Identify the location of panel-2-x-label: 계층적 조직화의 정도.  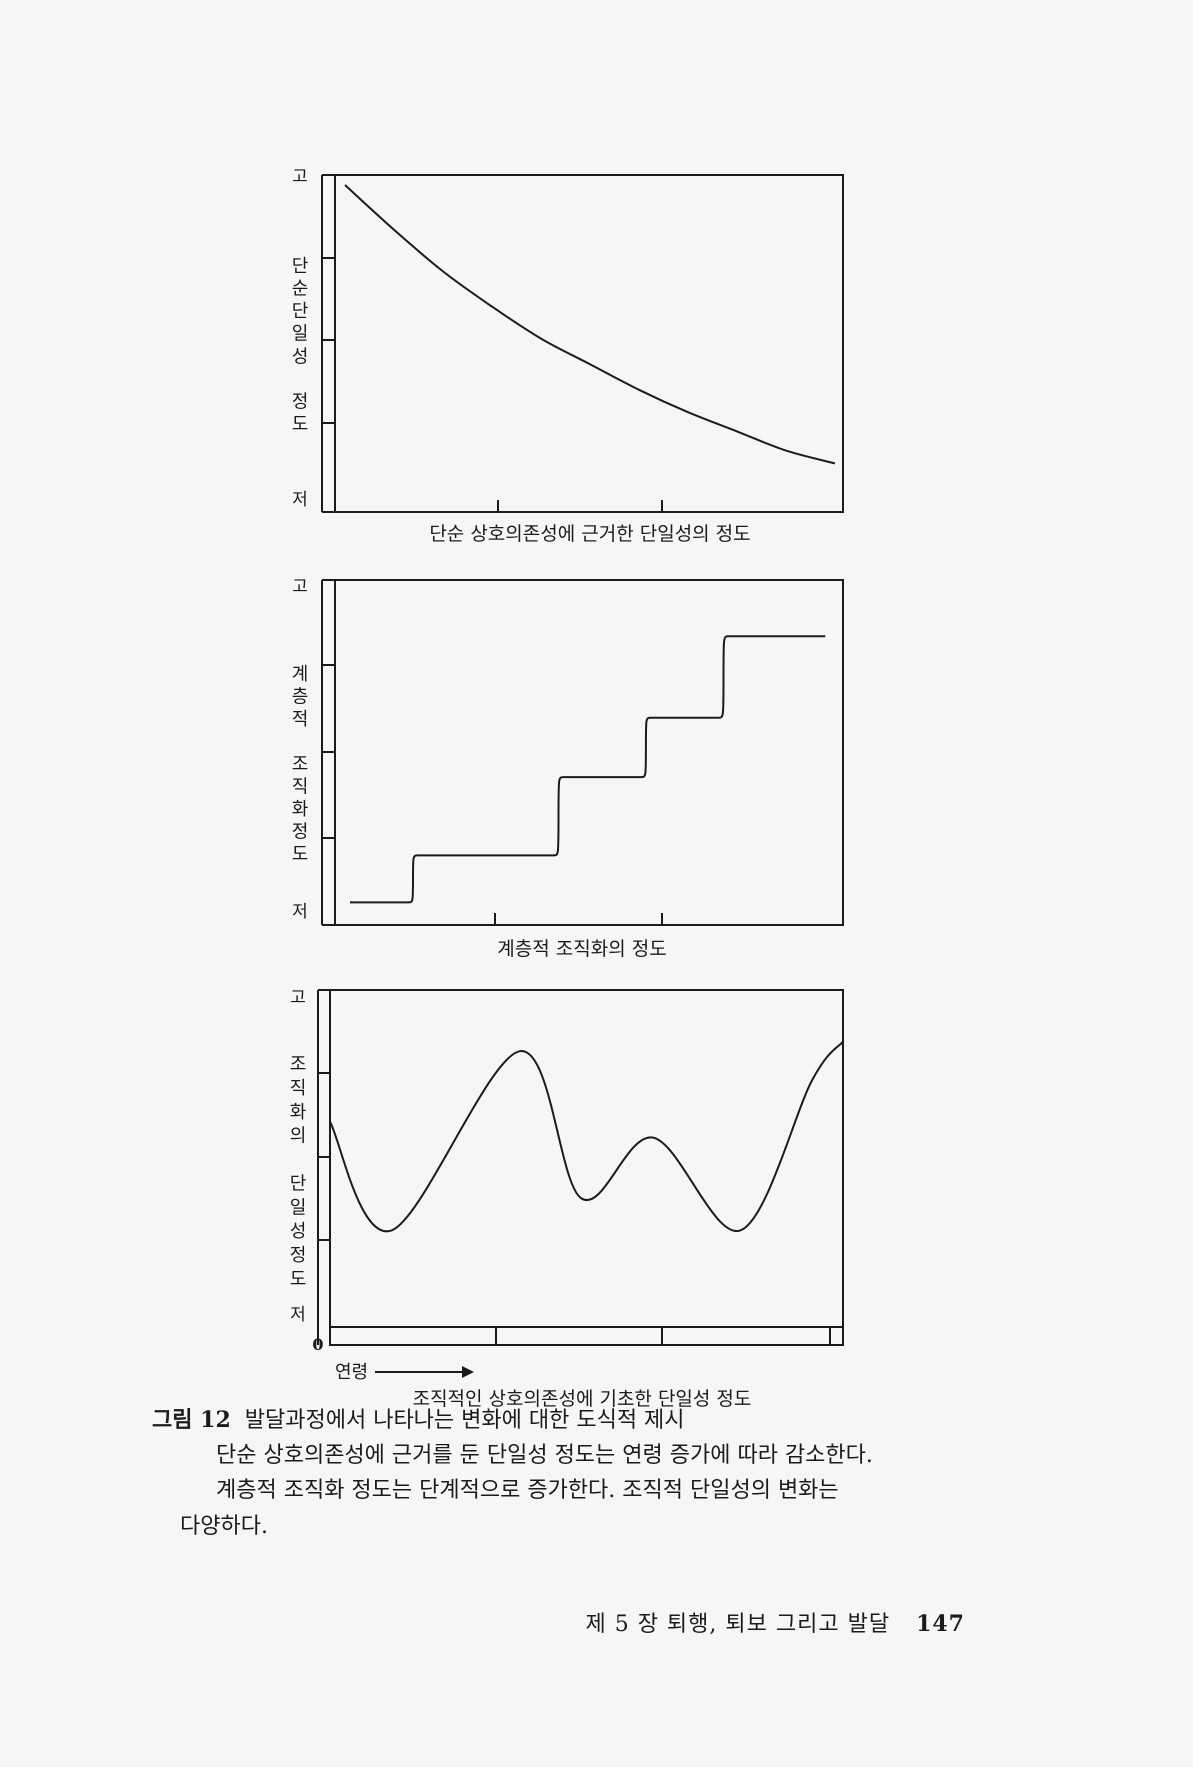
(581, 949).